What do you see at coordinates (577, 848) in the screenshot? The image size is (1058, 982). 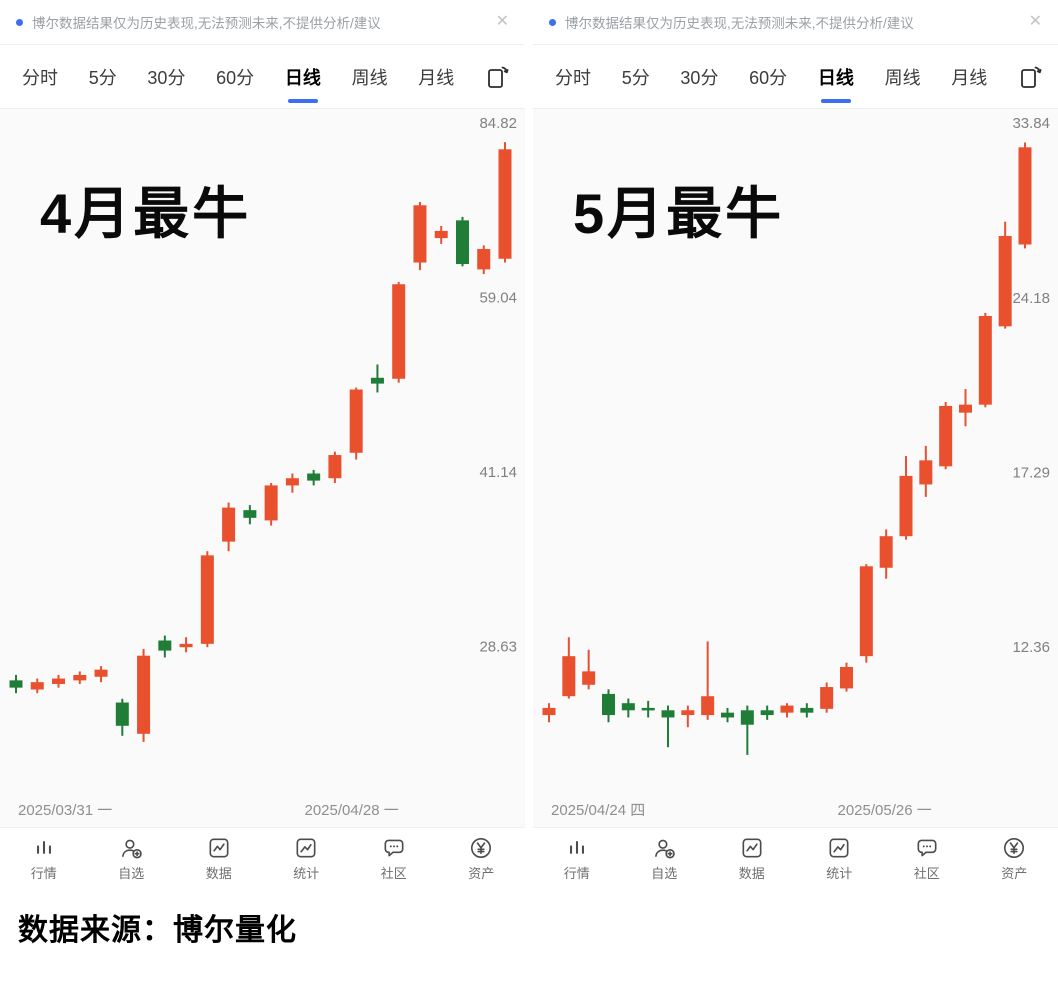 I see `market-bars-icon` at bounding box center [577, 848].